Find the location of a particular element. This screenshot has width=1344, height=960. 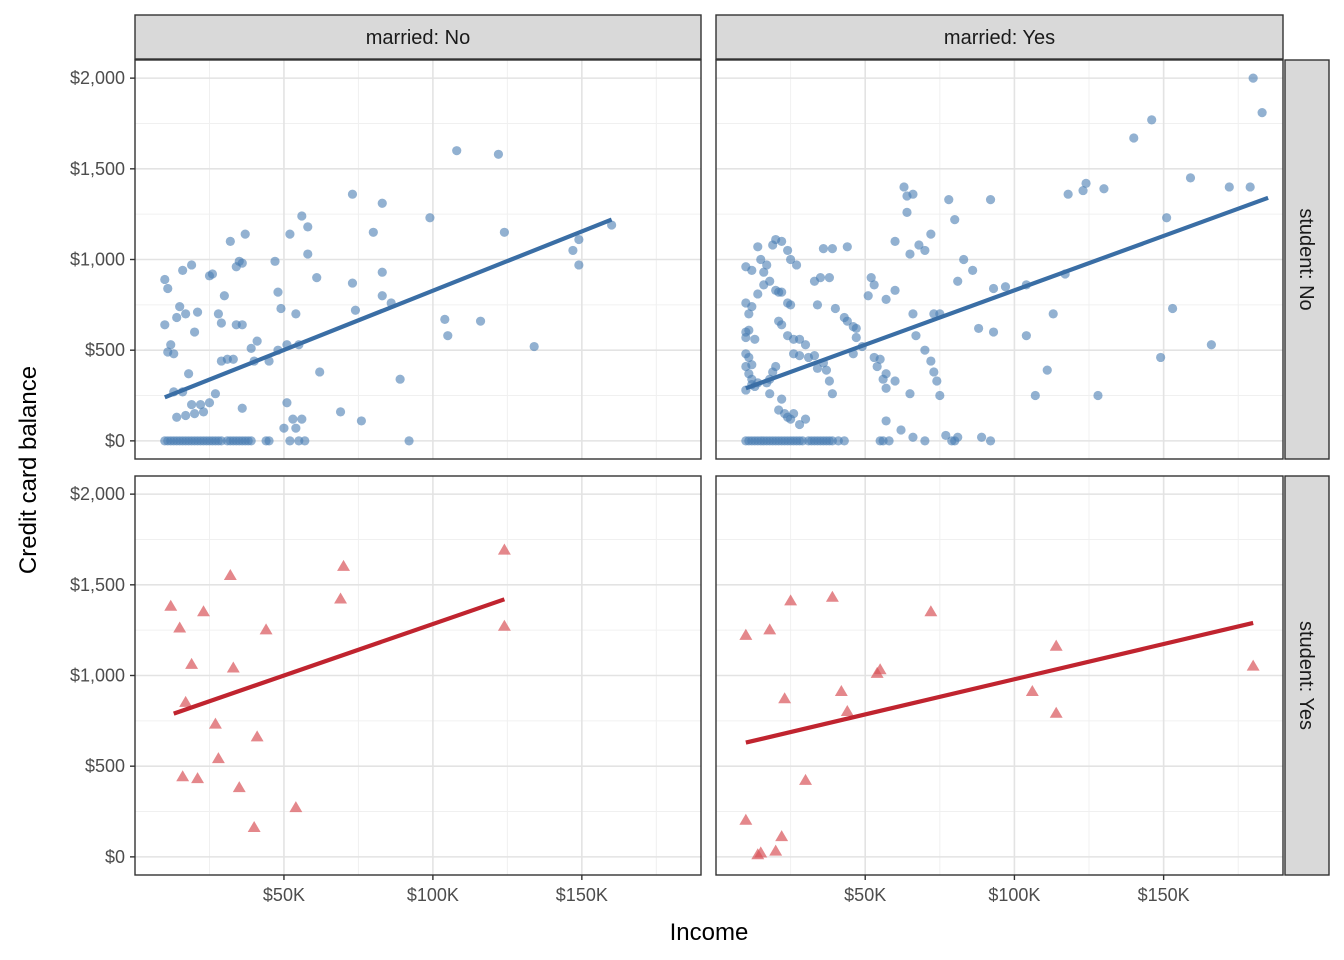

facet-strip-label: married: Yes is located at coordinates (999, 38).